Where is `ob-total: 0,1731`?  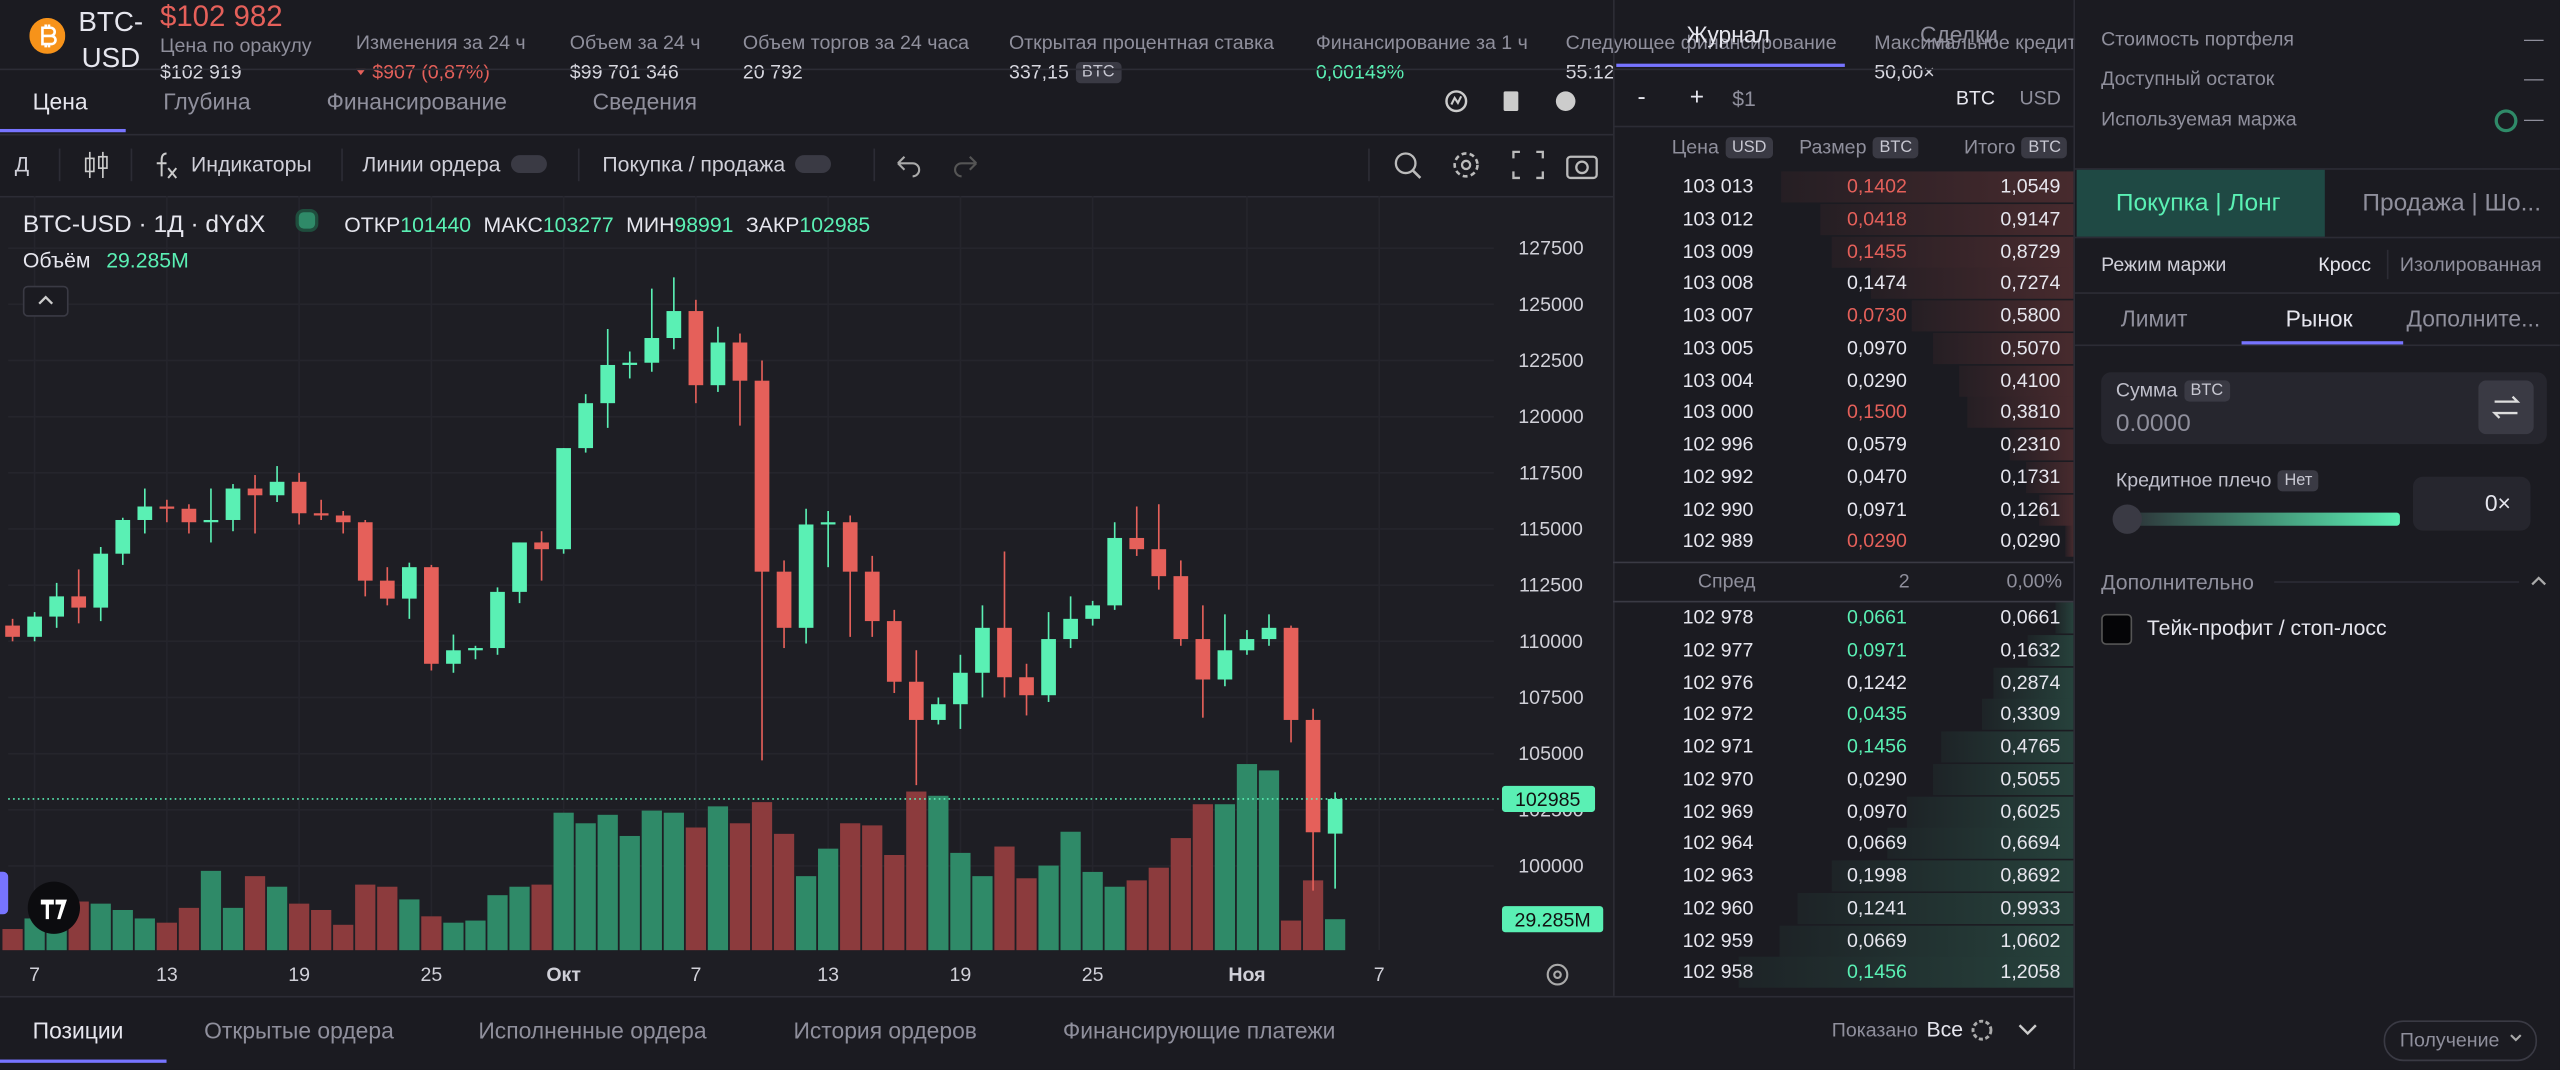 ob-total: 0,1731 is located at coordinates (2030, 476).